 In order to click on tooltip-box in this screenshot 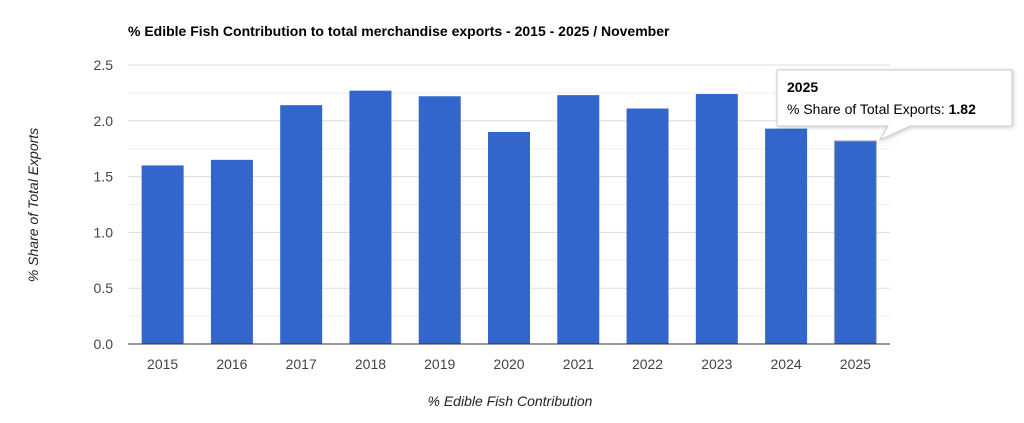, I will do `click(894, 105)`.